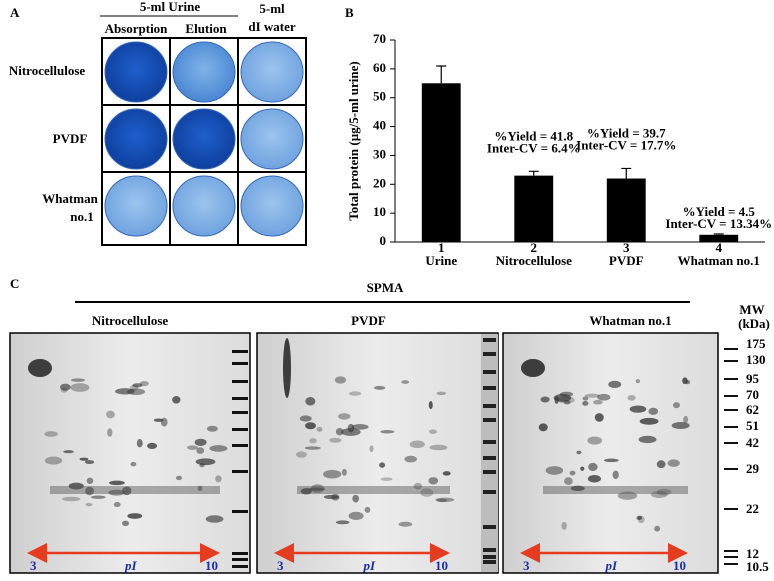 The width and height of the screenshot is (774, 581). What do you see at coordinates (70, 138) in the screenshot?
I see `row-label: PVDF` at bounding box center [70, 138].